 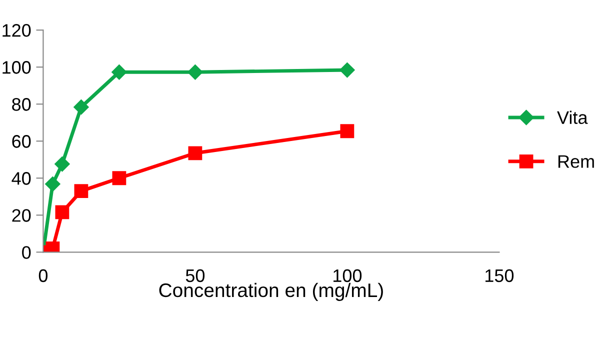 I want to click on x-tick-label: 150, so click(x=500, y=275).